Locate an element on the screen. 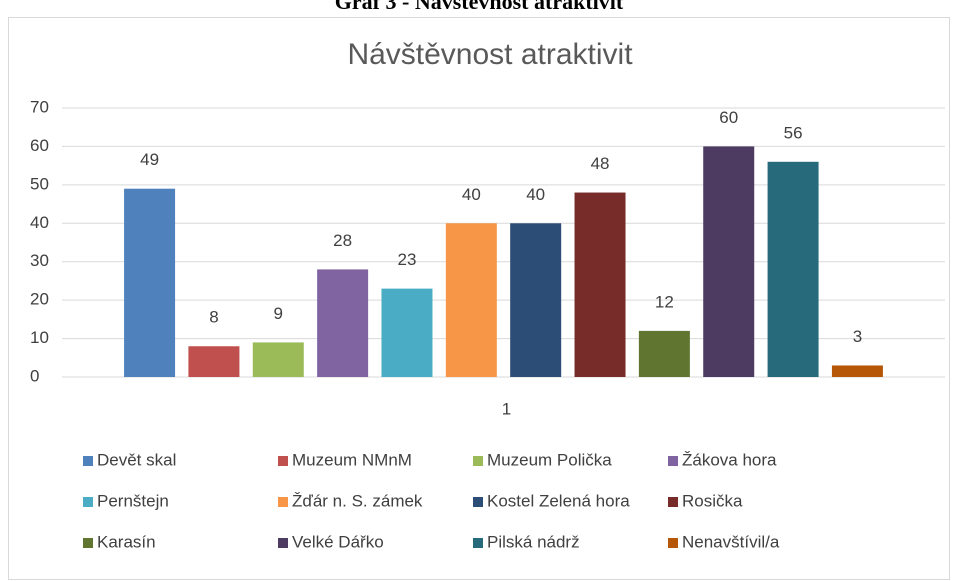 The height and width of the screenshot is (581, 958). legend-label: Karasín is located at coordinates (126, 541).